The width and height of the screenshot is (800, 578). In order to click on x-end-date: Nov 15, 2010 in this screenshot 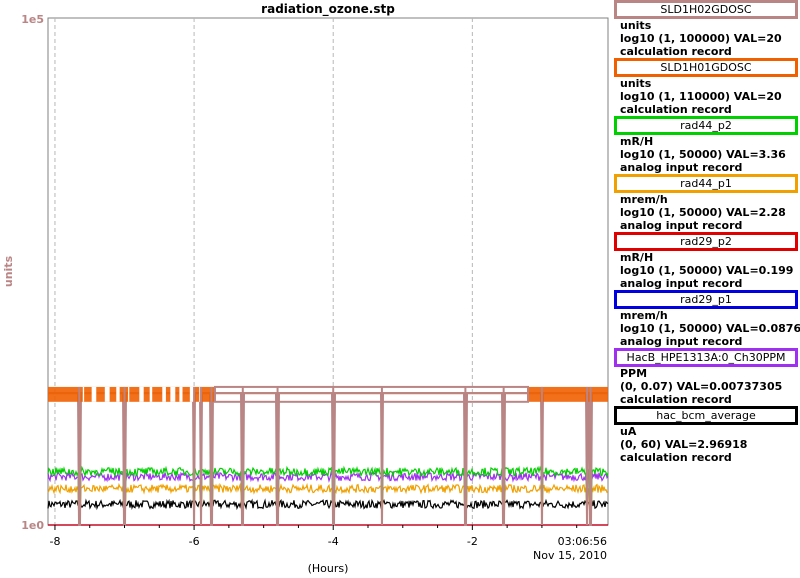, I will do `click(570, 555)`.